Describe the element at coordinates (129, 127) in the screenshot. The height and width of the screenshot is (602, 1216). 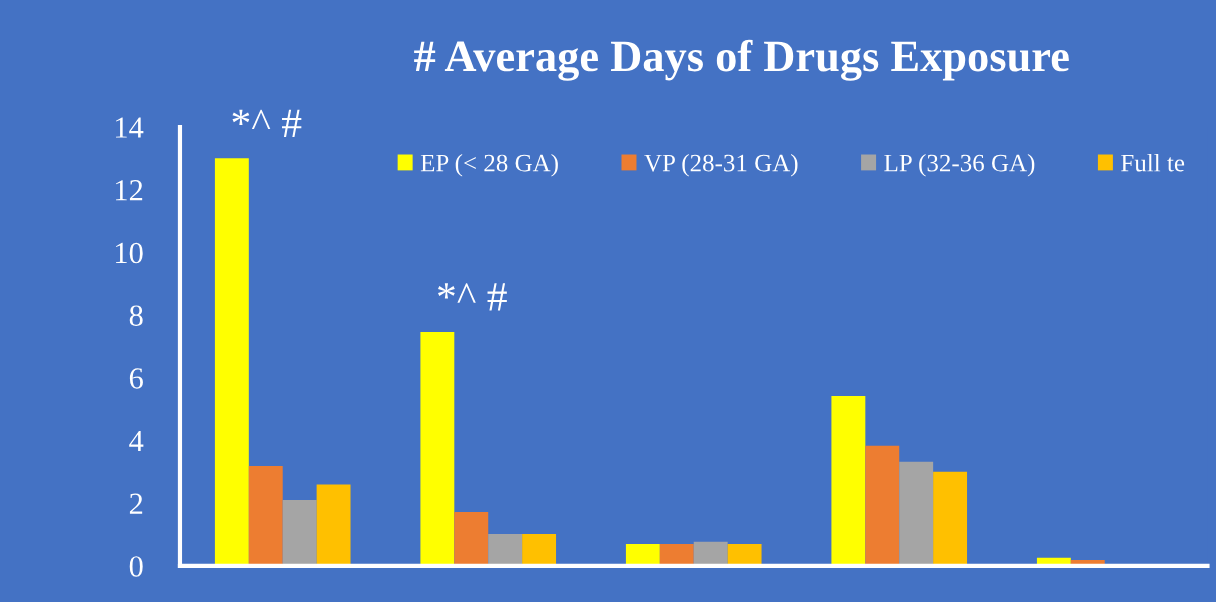
I see `y-tick-label: 14` at that location.